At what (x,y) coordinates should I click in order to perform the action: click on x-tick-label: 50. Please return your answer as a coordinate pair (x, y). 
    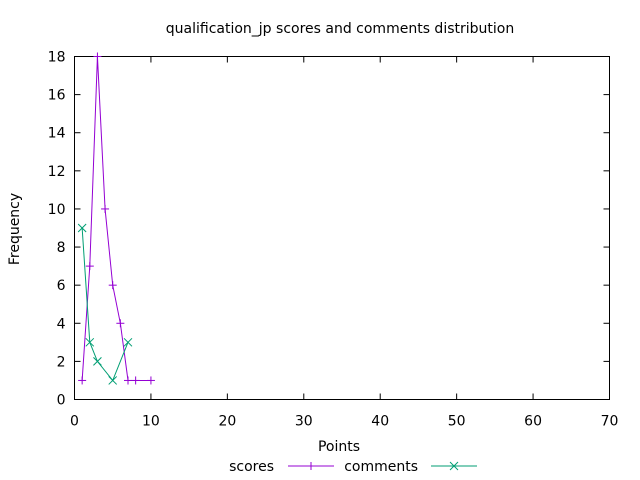
    Looking at the image, I should click on (457, 422).